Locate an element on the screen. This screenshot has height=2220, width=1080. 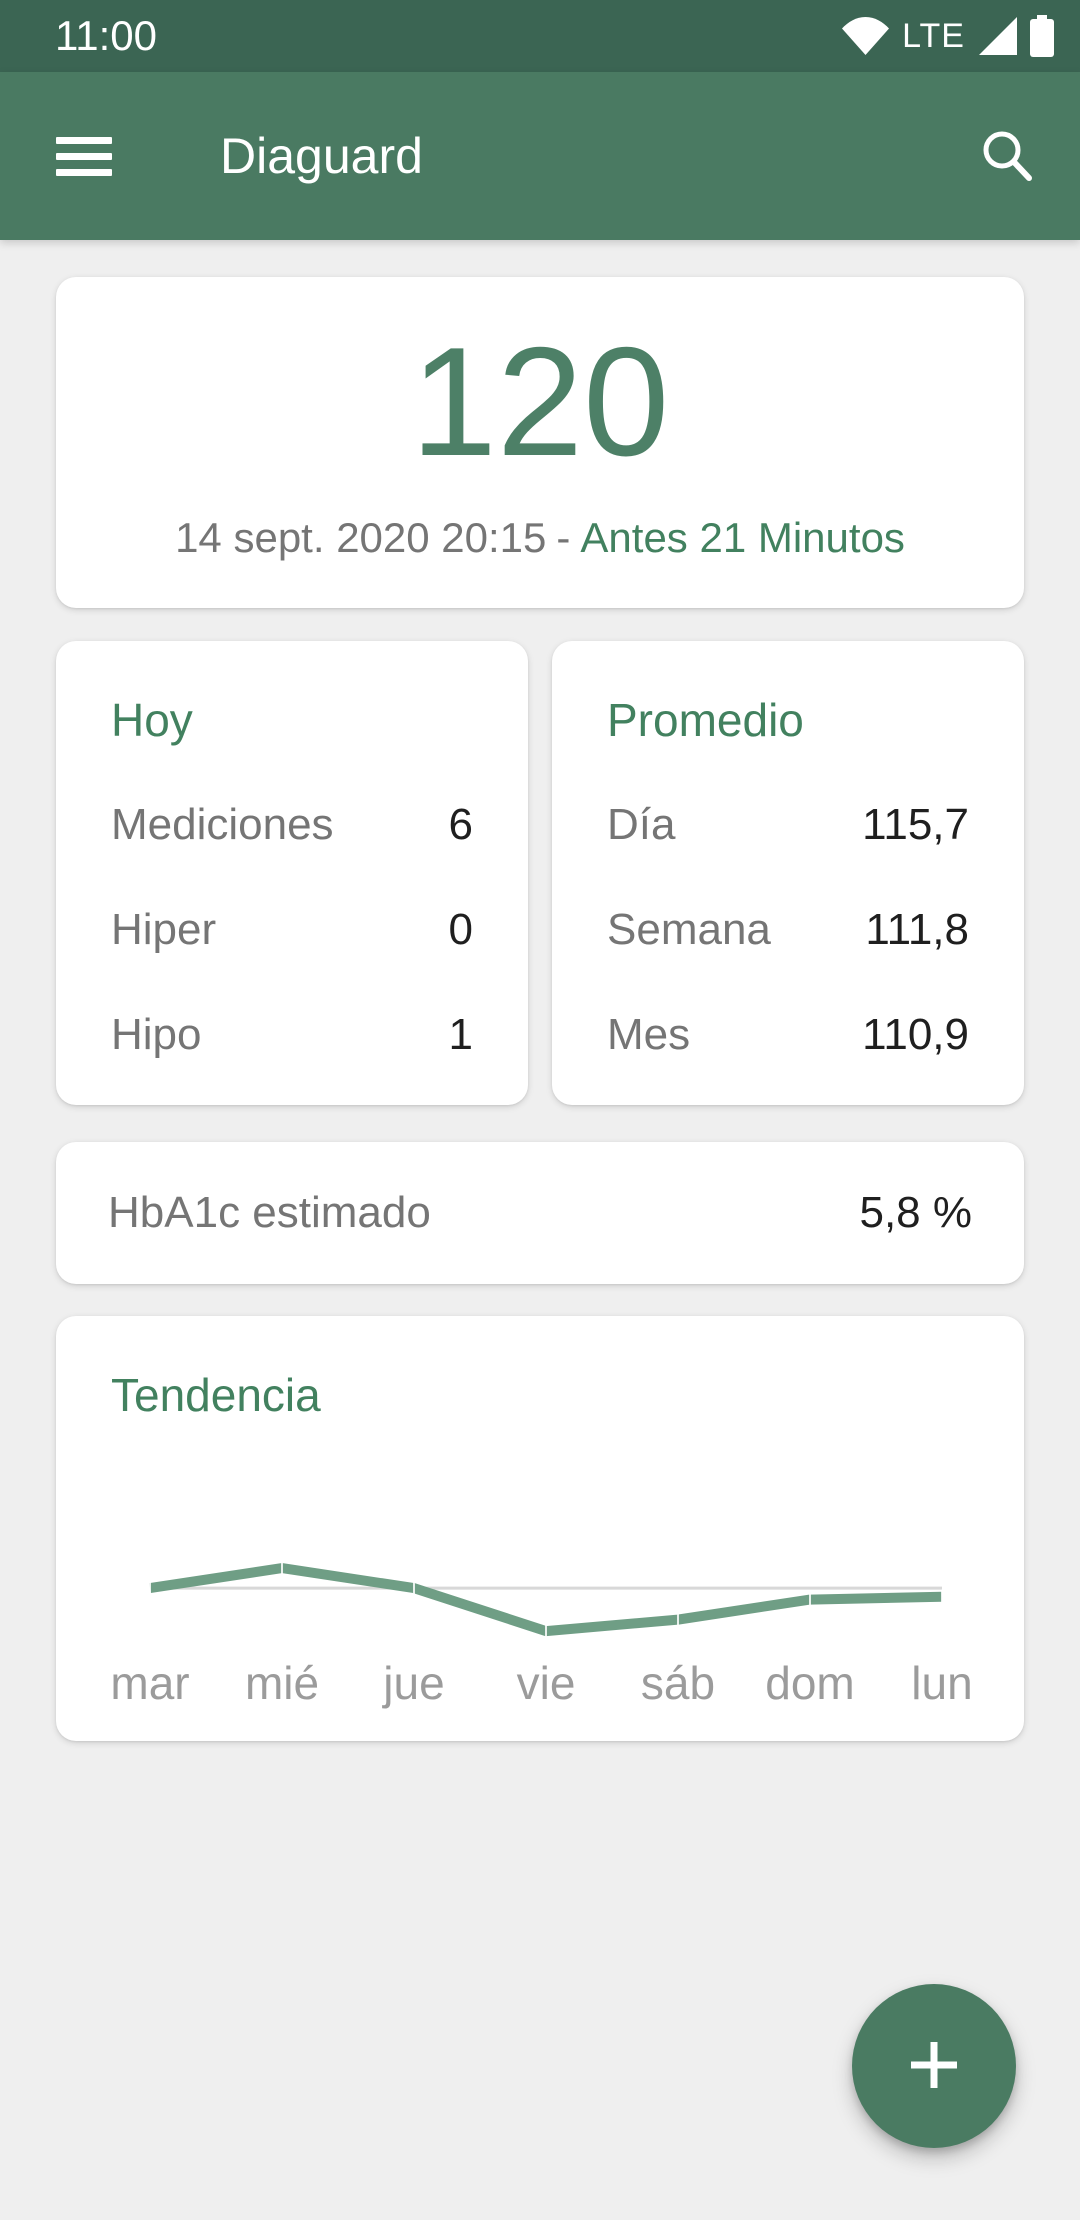
month-avg-value: 110,9 is located at coordinates (915, 1034).